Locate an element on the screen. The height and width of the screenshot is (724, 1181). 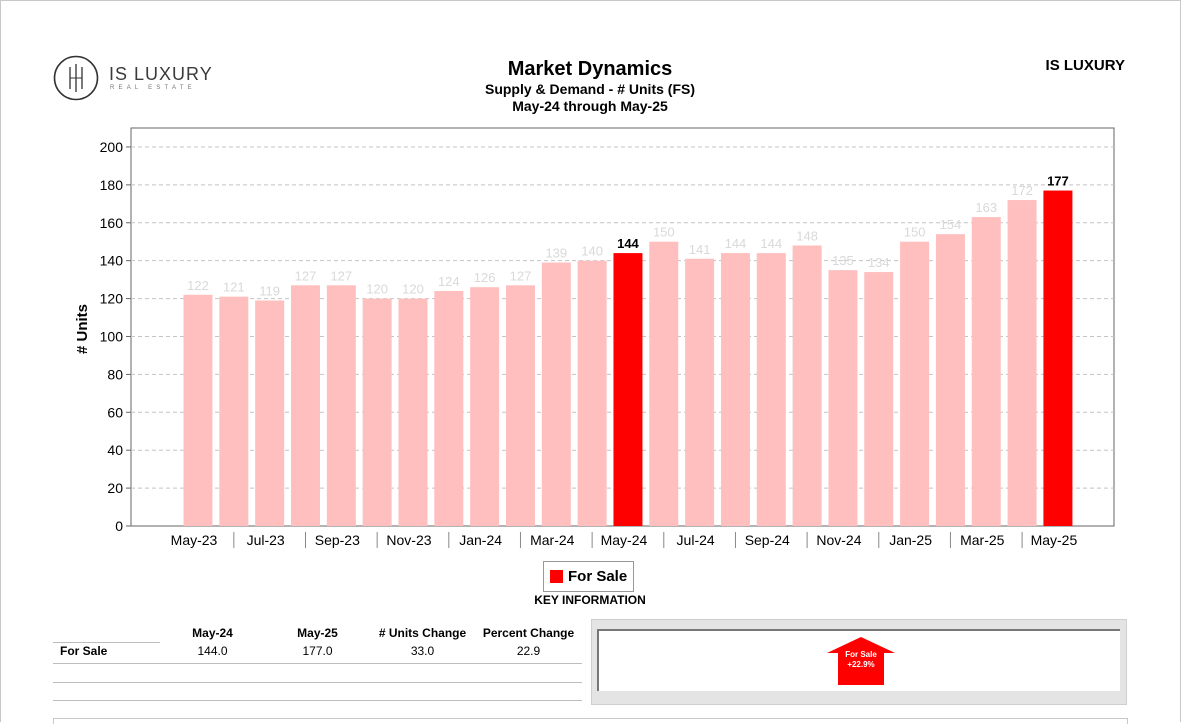
legend-label: For Sale is located at coordinates (598, 576).